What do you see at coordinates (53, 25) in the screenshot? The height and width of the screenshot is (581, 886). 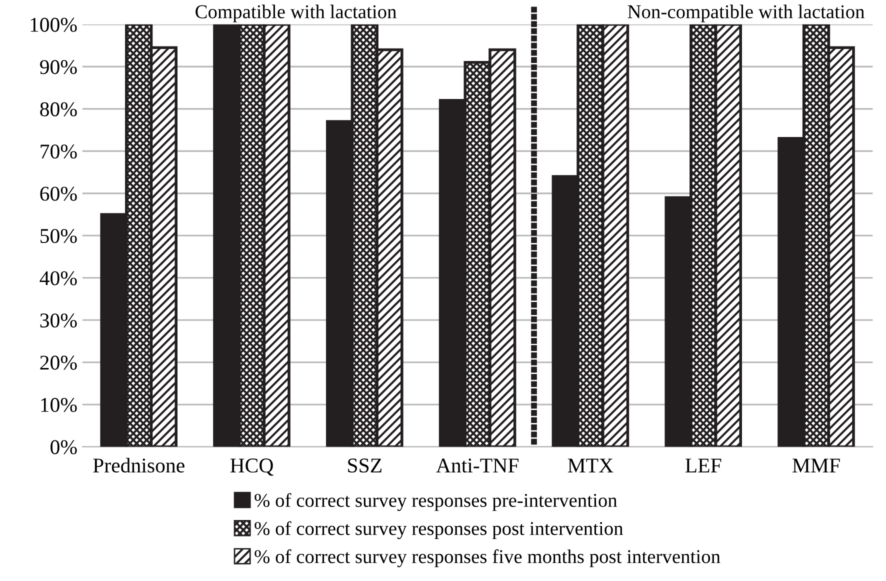 I see `y-tick-label: 100%` at bounding box center [53, 25].